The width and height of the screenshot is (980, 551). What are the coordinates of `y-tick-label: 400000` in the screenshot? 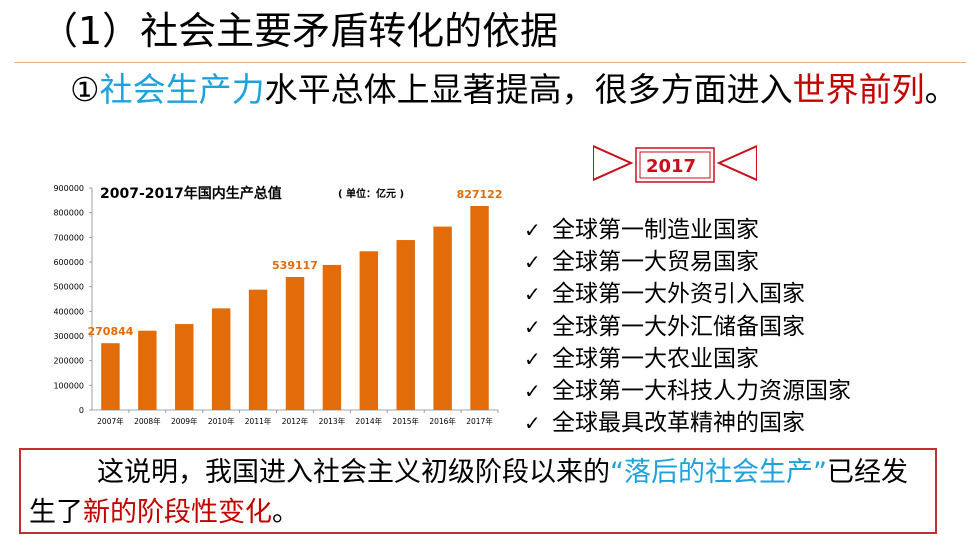 It's located at (68, 311).